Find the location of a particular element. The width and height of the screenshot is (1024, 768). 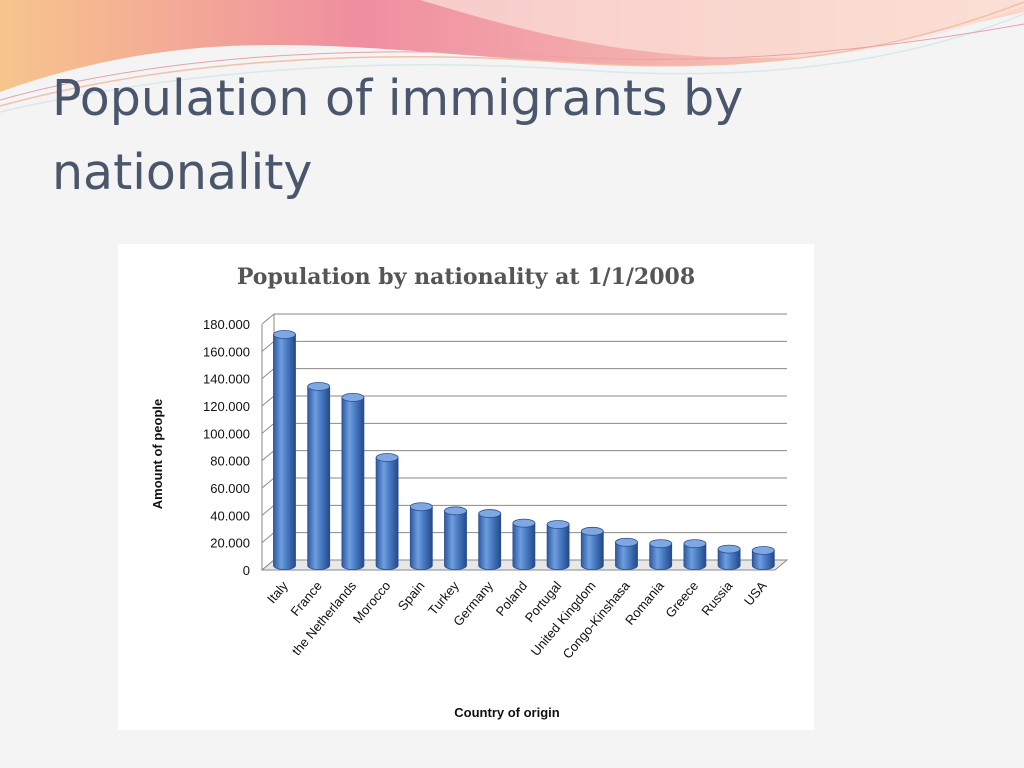

x-category-label: USA is located at coordinates (755, 593).